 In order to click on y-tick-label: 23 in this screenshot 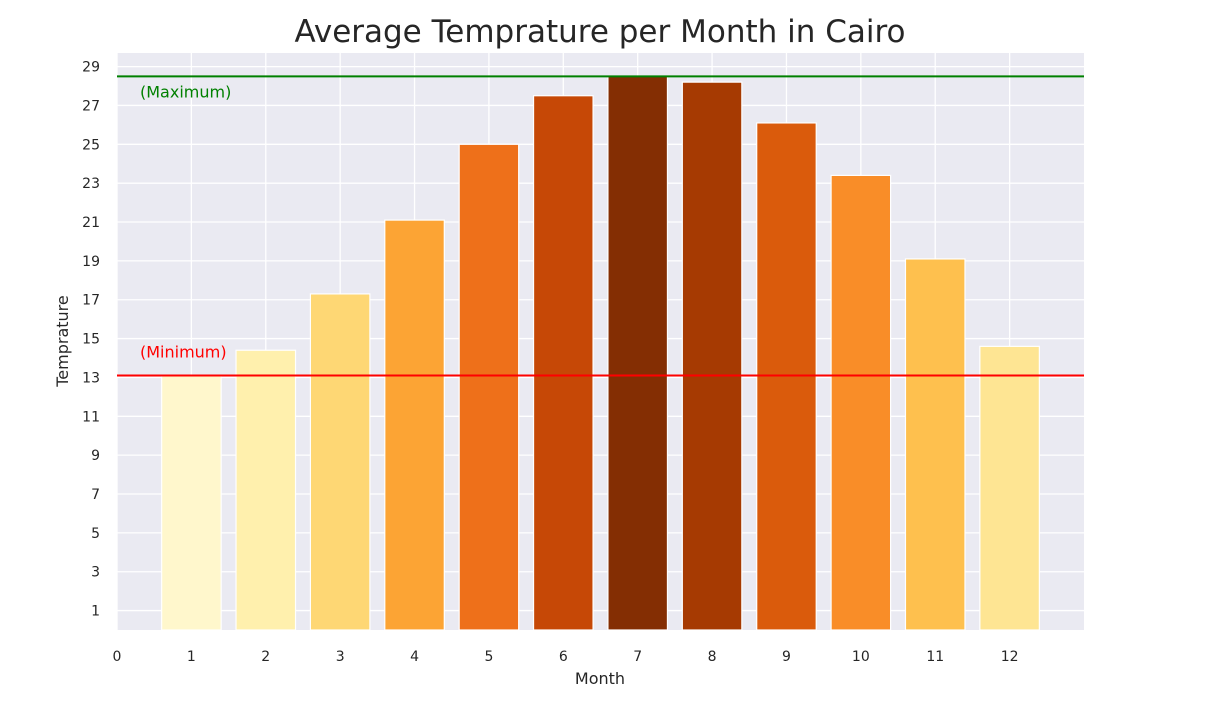, I will do `click(91, 184)`.